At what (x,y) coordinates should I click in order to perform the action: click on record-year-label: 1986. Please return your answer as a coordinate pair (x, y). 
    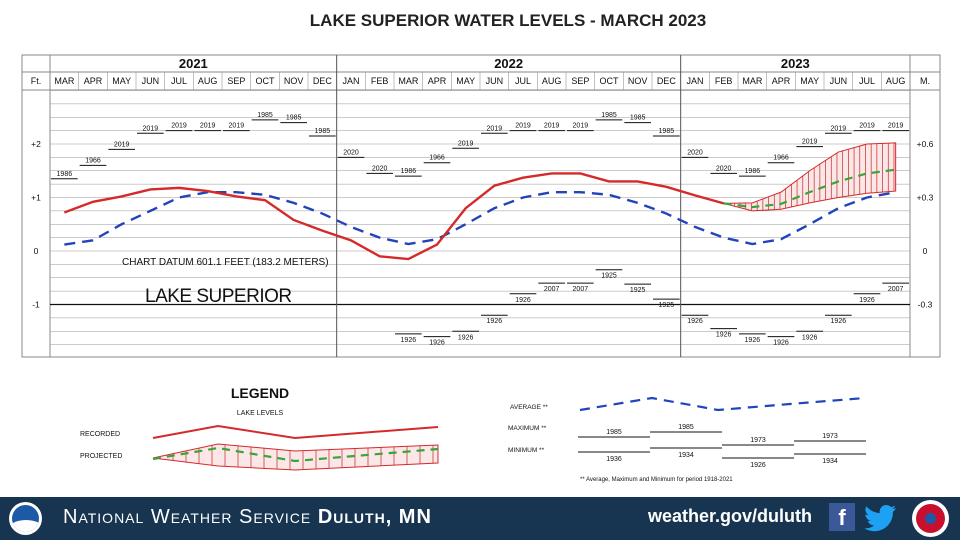
    Looking at the image, I should click on (753, 171).